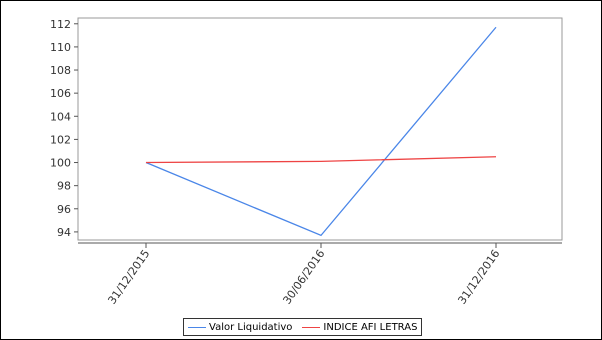 The image size is (602, 340). I want to click on x-axis: 31/12/2015 30/06/2016 31/12/2016, so click(303, 275).